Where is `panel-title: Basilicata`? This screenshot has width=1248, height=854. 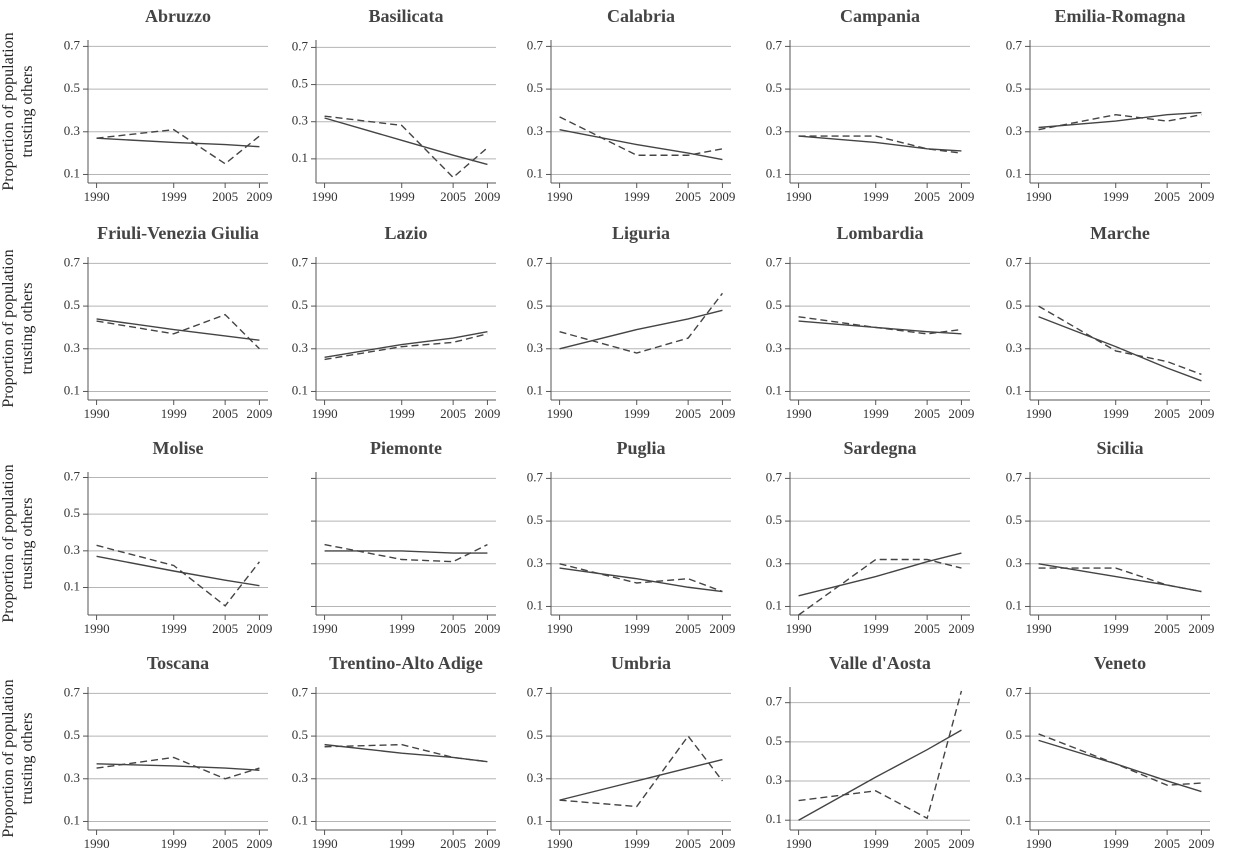 panel-title: Basilicata is located at coordinates (406, 16).